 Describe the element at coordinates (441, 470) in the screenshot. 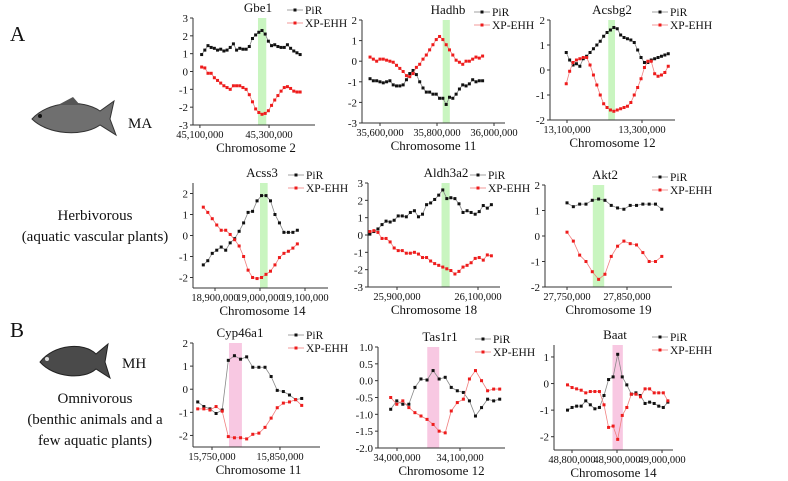

I see `x-axis-label: Chromosome 12` at that location.